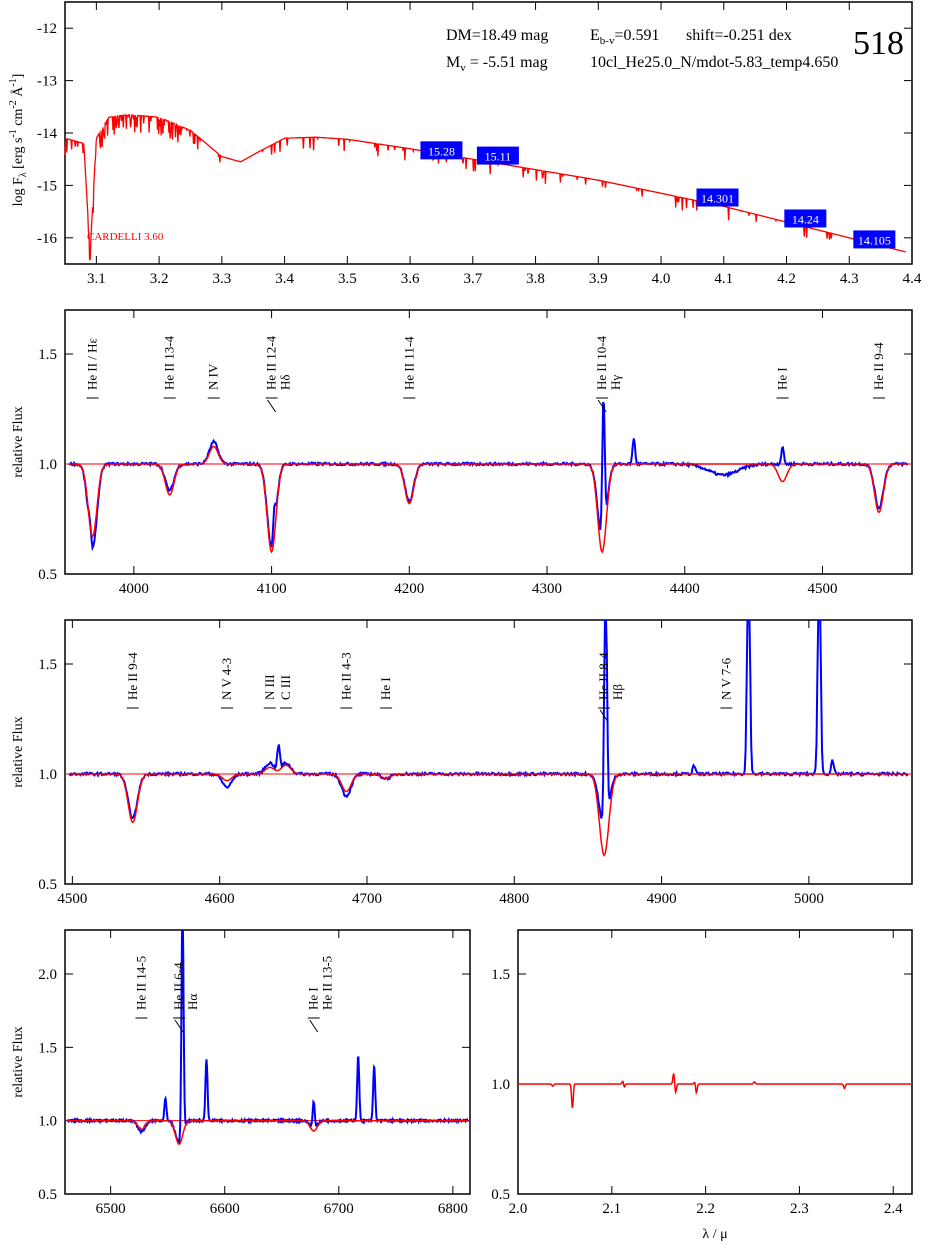 This screenshot has height=1245, width=926. Describe the element at coordinates (518, 1209) in the screenshot. I see `x-tick-label: 2.0` at that location.